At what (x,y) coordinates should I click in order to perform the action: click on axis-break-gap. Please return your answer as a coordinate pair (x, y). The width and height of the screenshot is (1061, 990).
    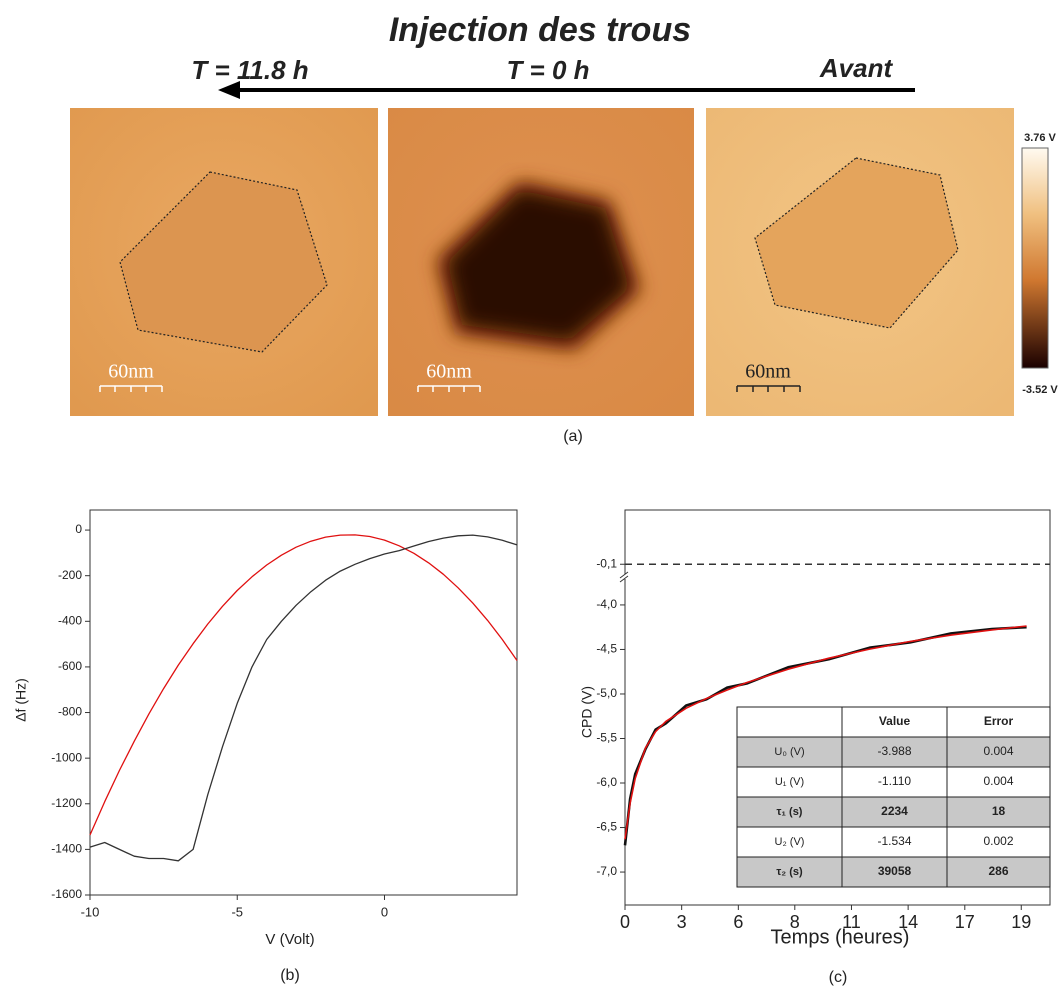
    Looking at the image, I should click on (625, 576).